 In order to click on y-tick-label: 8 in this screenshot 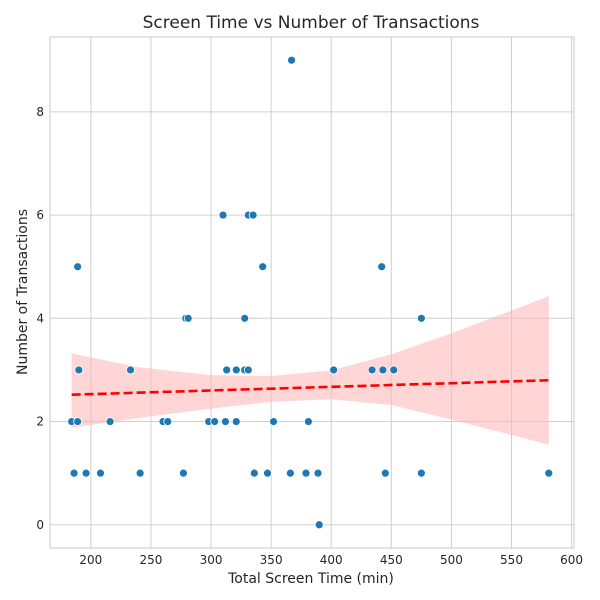, I will do `click(40, 112)`.